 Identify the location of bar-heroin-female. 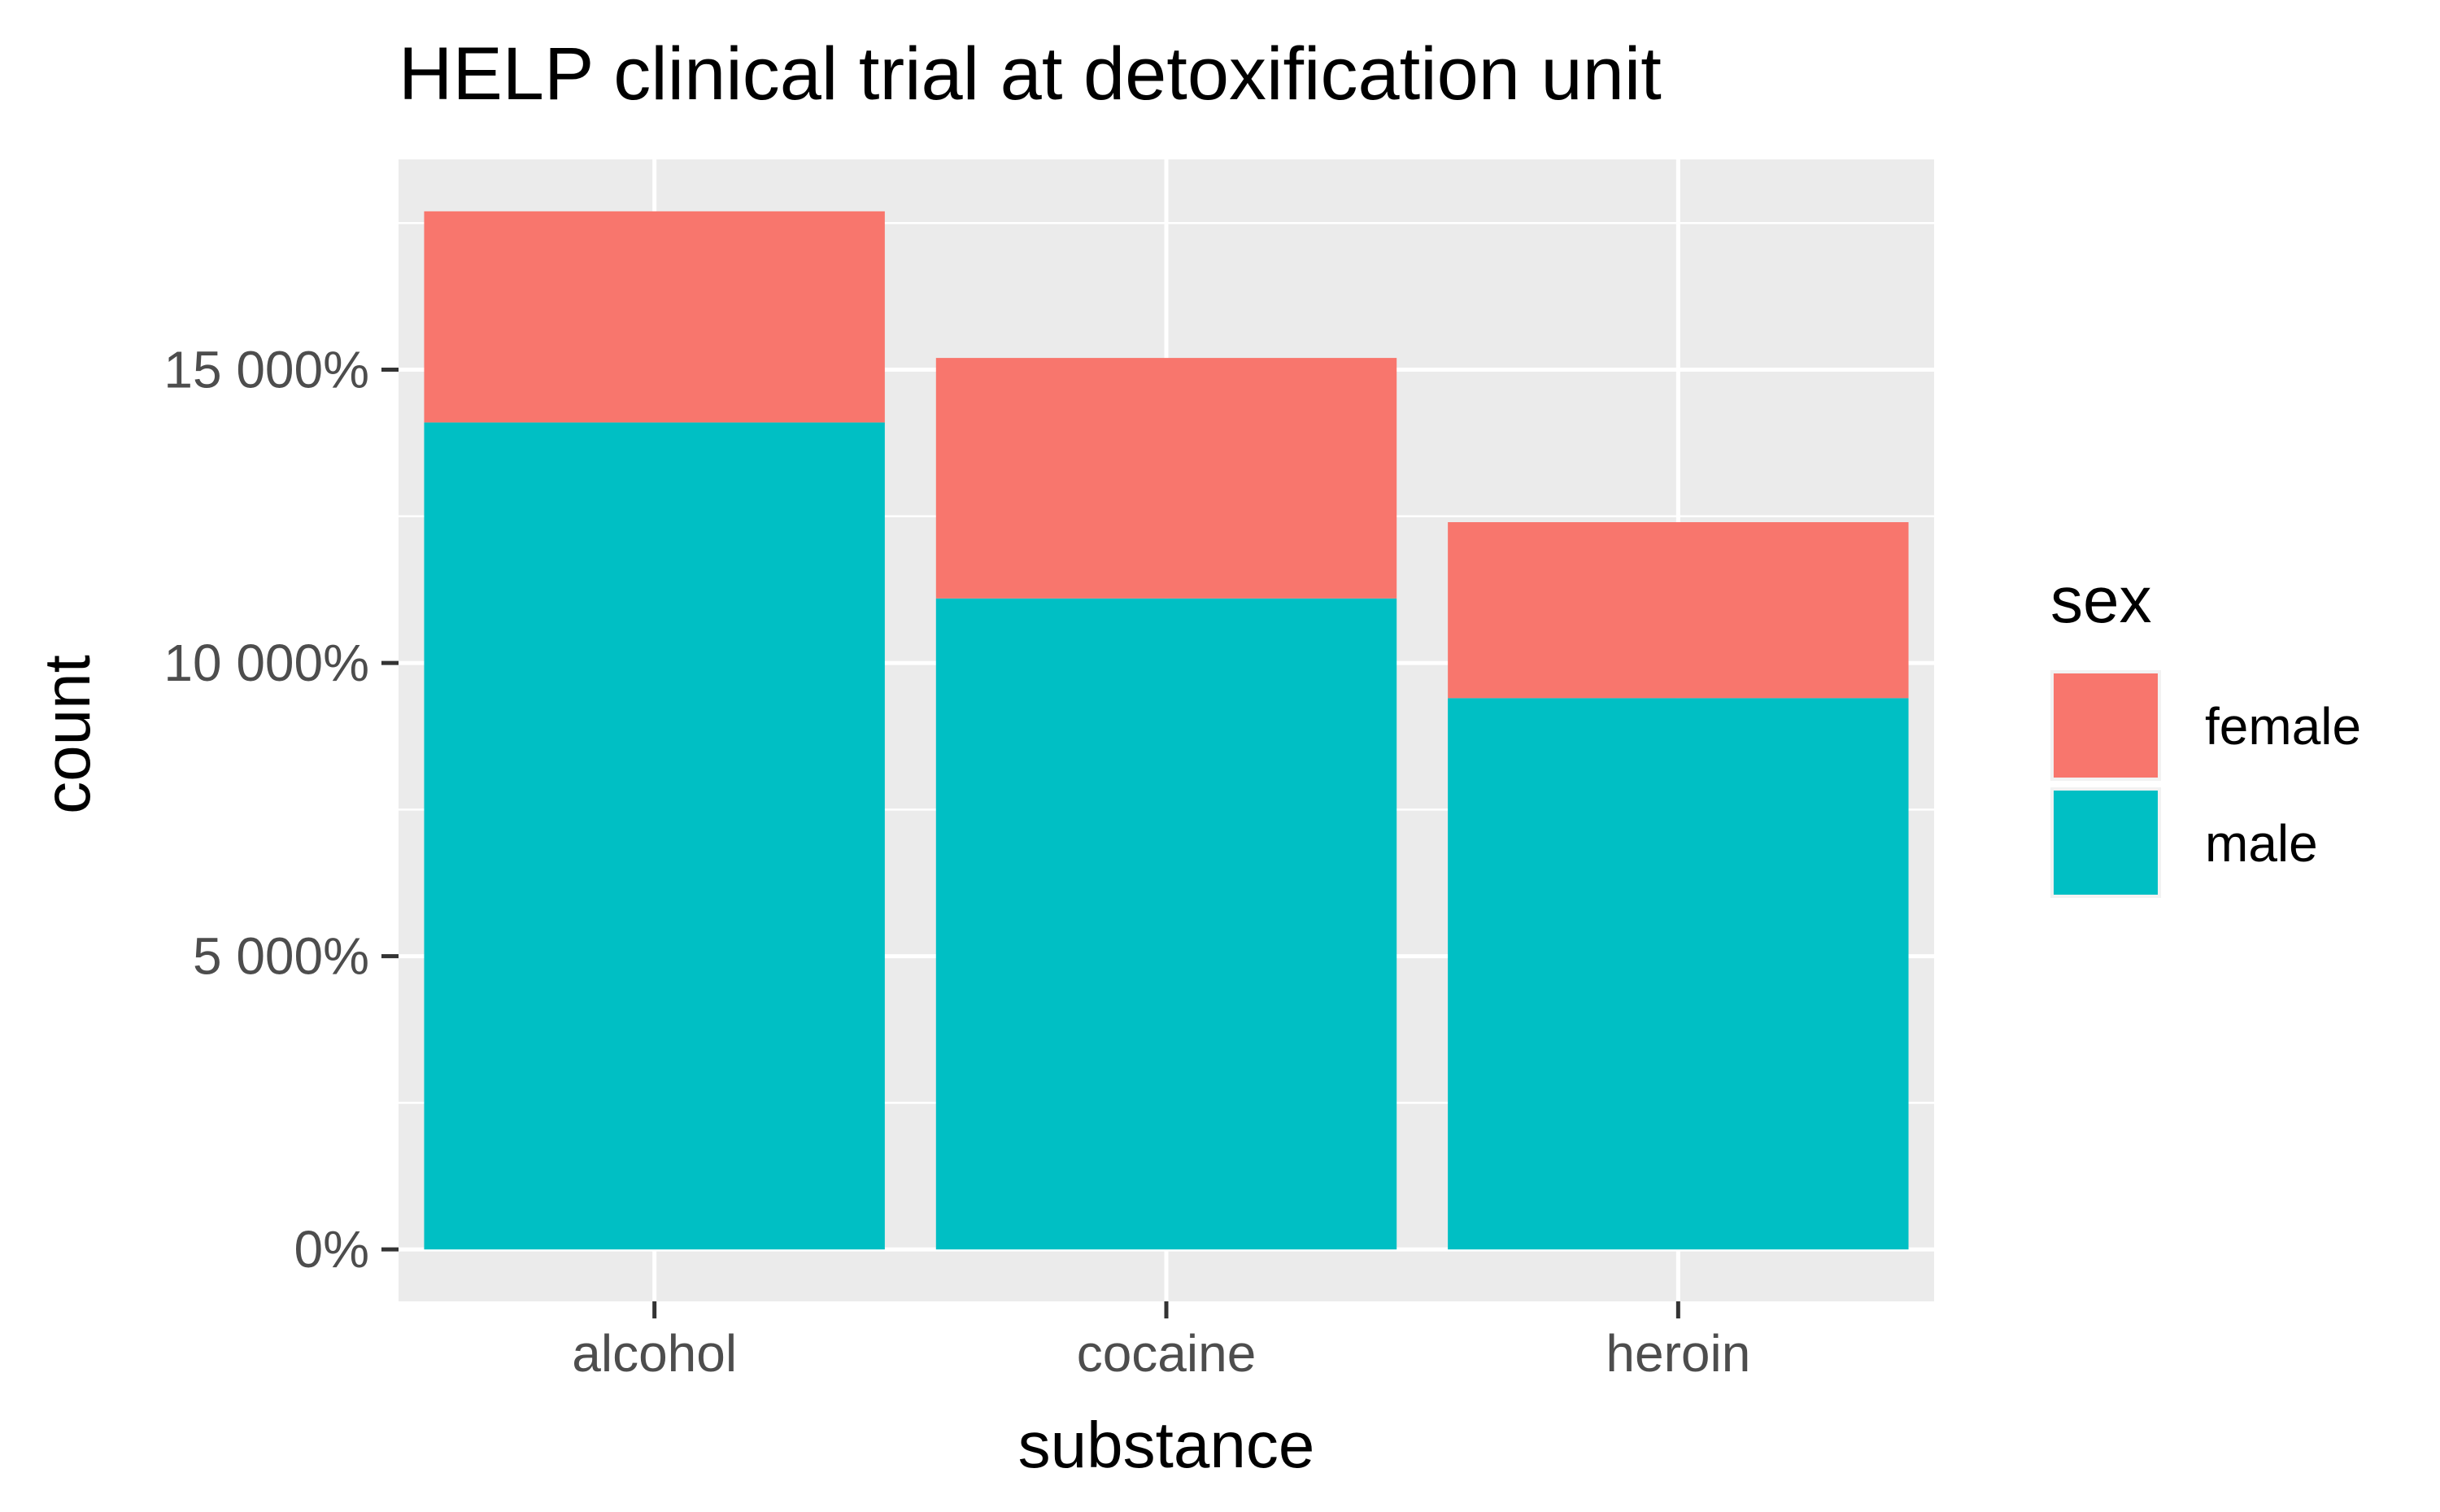
(1678, 610).